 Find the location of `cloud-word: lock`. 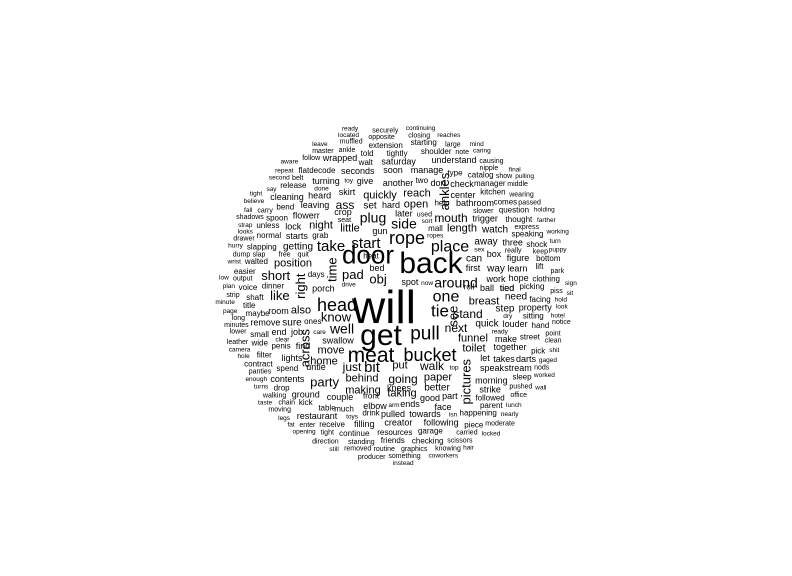

cloud-word: lock is located at coordinates (293, 227).